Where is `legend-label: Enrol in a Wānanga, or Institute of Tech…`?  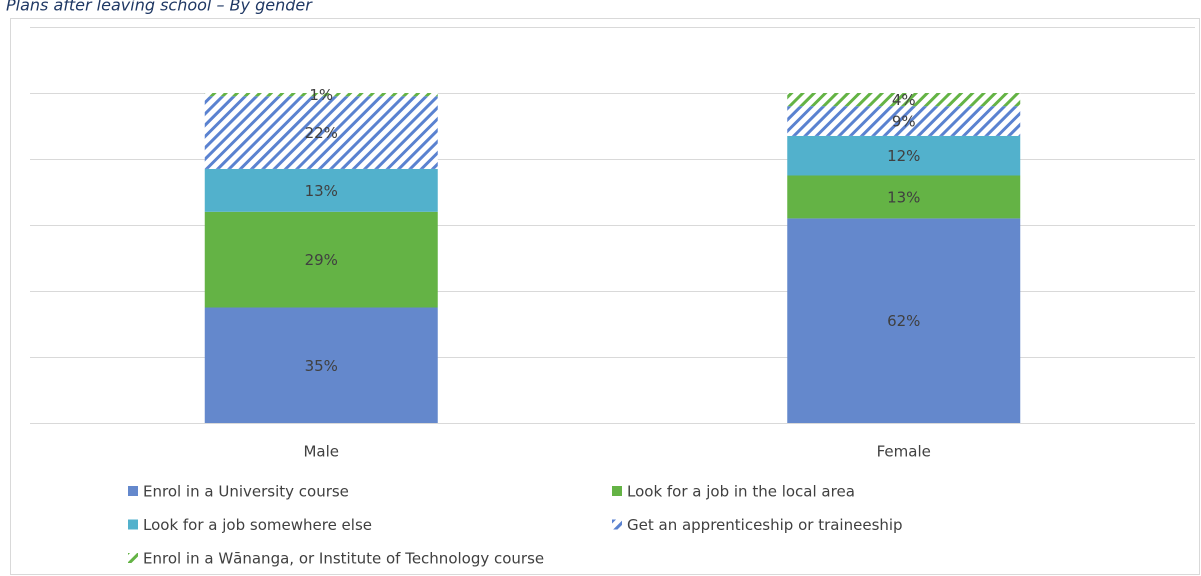
legend-label: Enrol in a Wānanga, or Institute of Tech… is located at coordinates (343, 559).